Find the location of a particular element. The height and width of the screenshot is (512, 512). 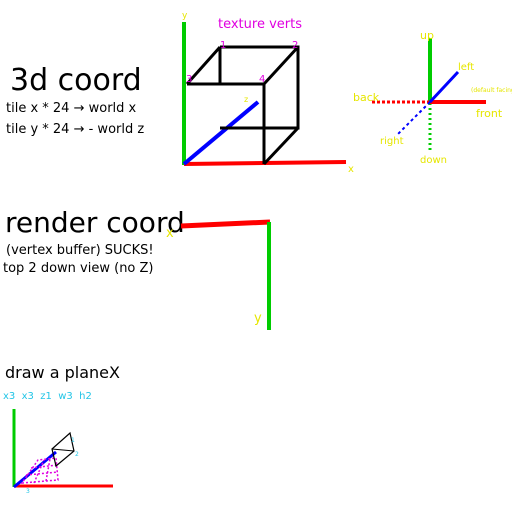

plane-vertex-1: 1 is located at coordinates (73, 440).